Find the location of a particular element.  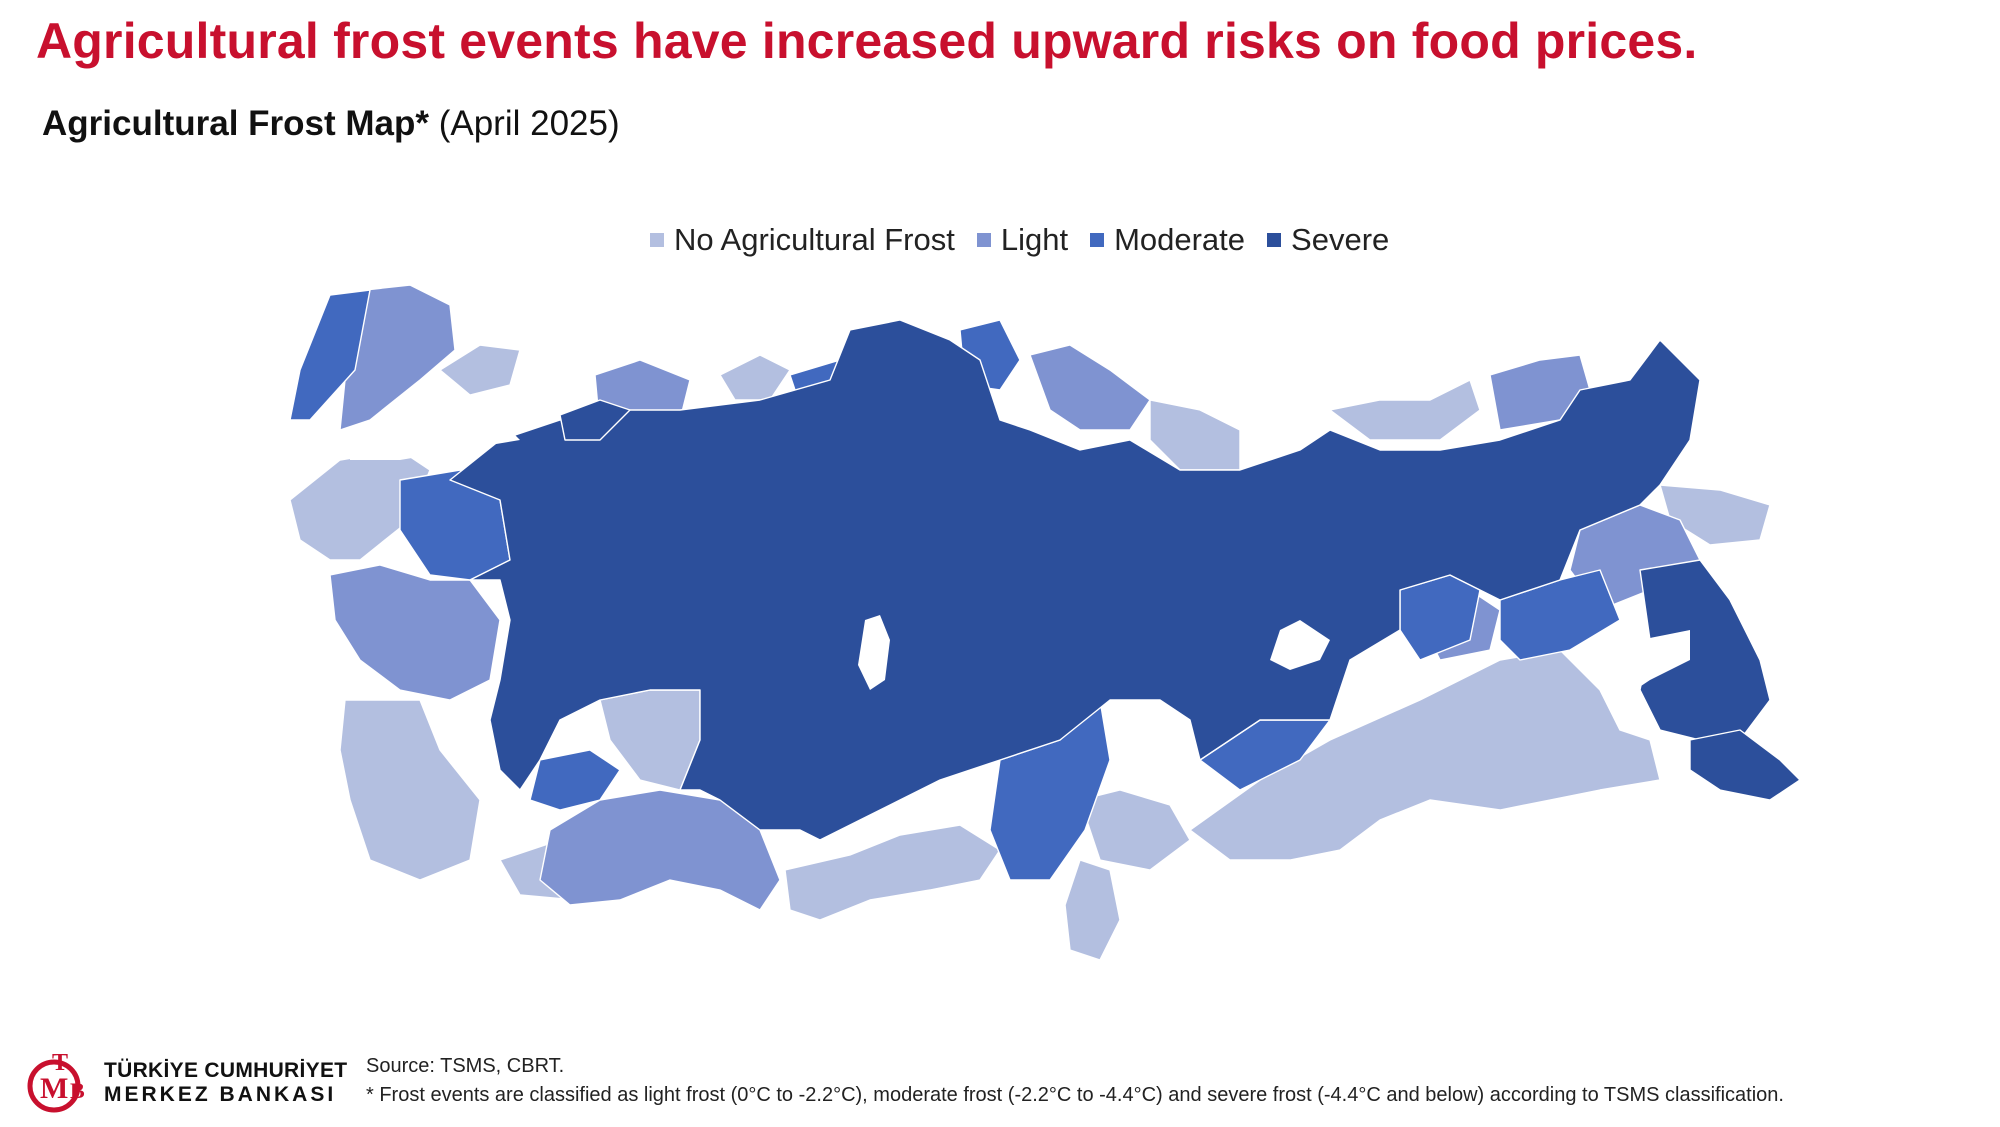

legend-item-severe: Severe is located at coordinates (1328, 240).